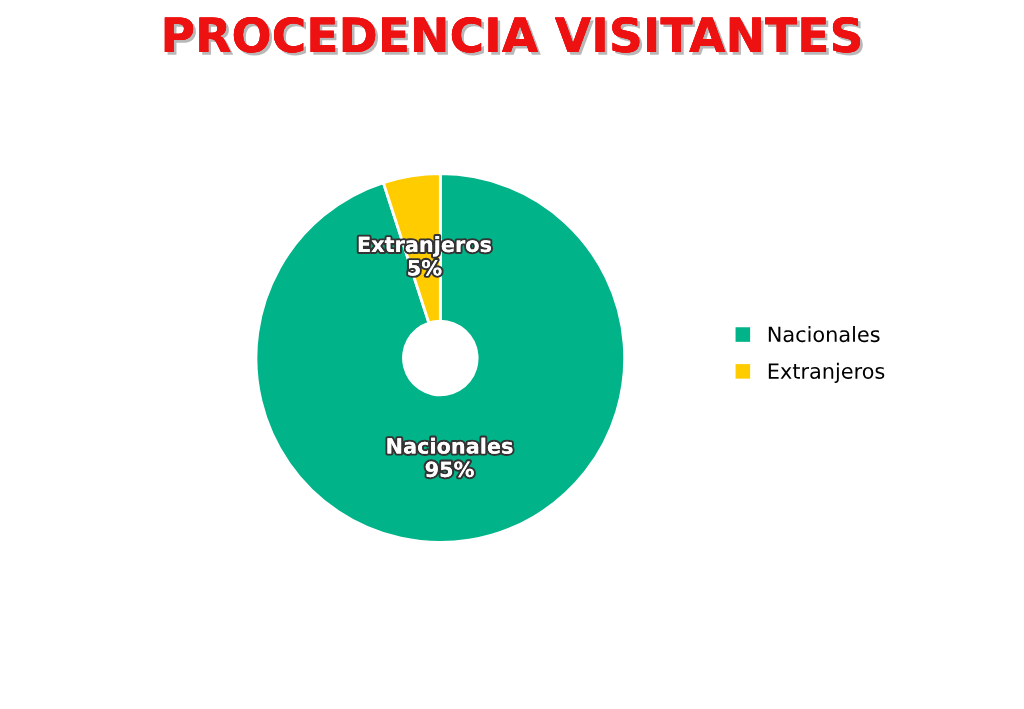 The width and height of the screenshot is (1024, 709). I want to click on slice-label: Nacionales, so click(450, 445).